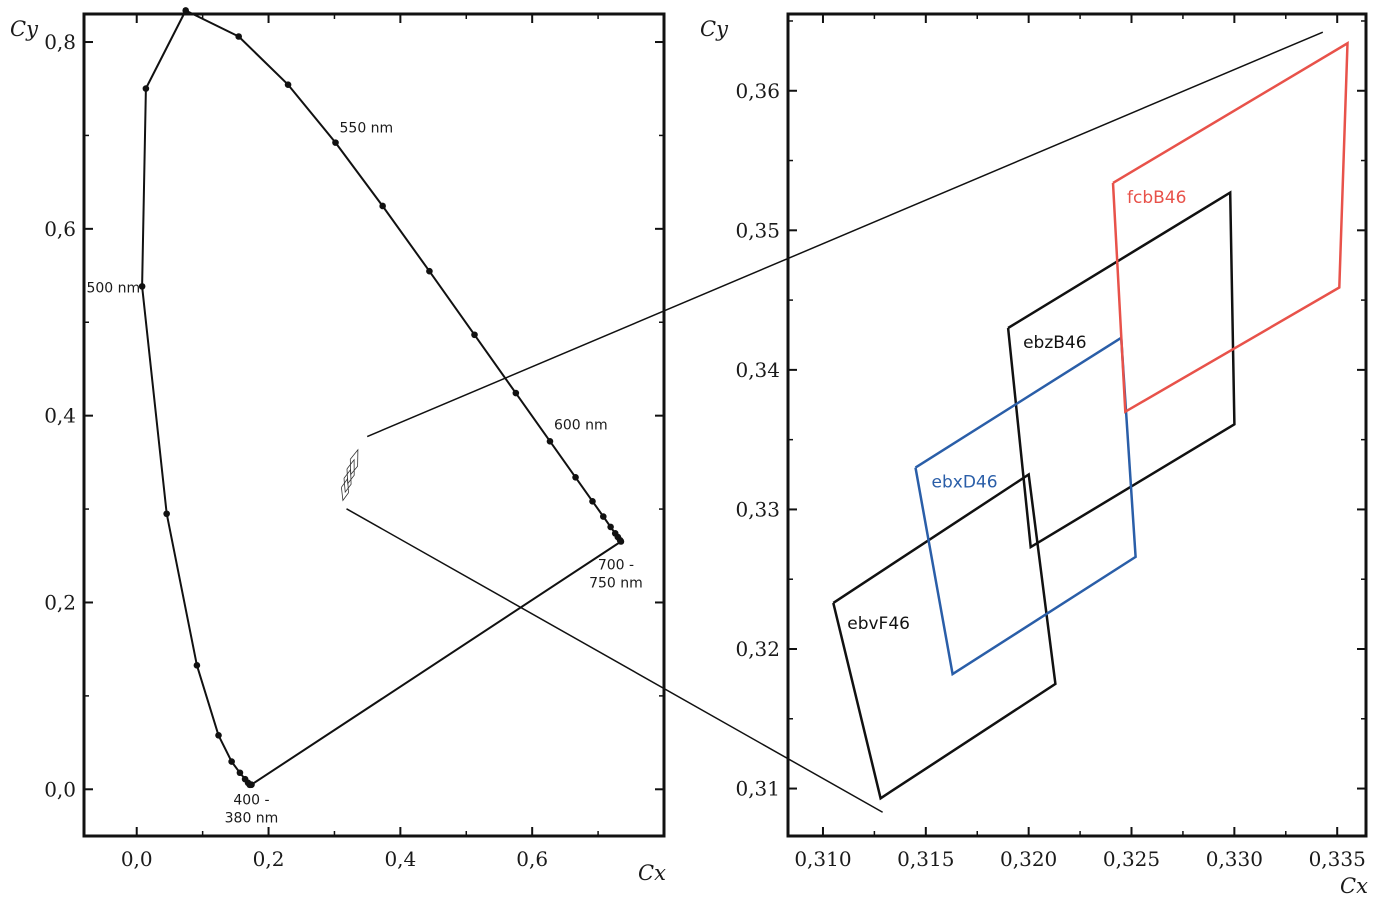  What do you see at coordinates (965, 483) in the screenshot?
I see `series-label-ebxD46: ebxD46` at bounding box center [965, 483].